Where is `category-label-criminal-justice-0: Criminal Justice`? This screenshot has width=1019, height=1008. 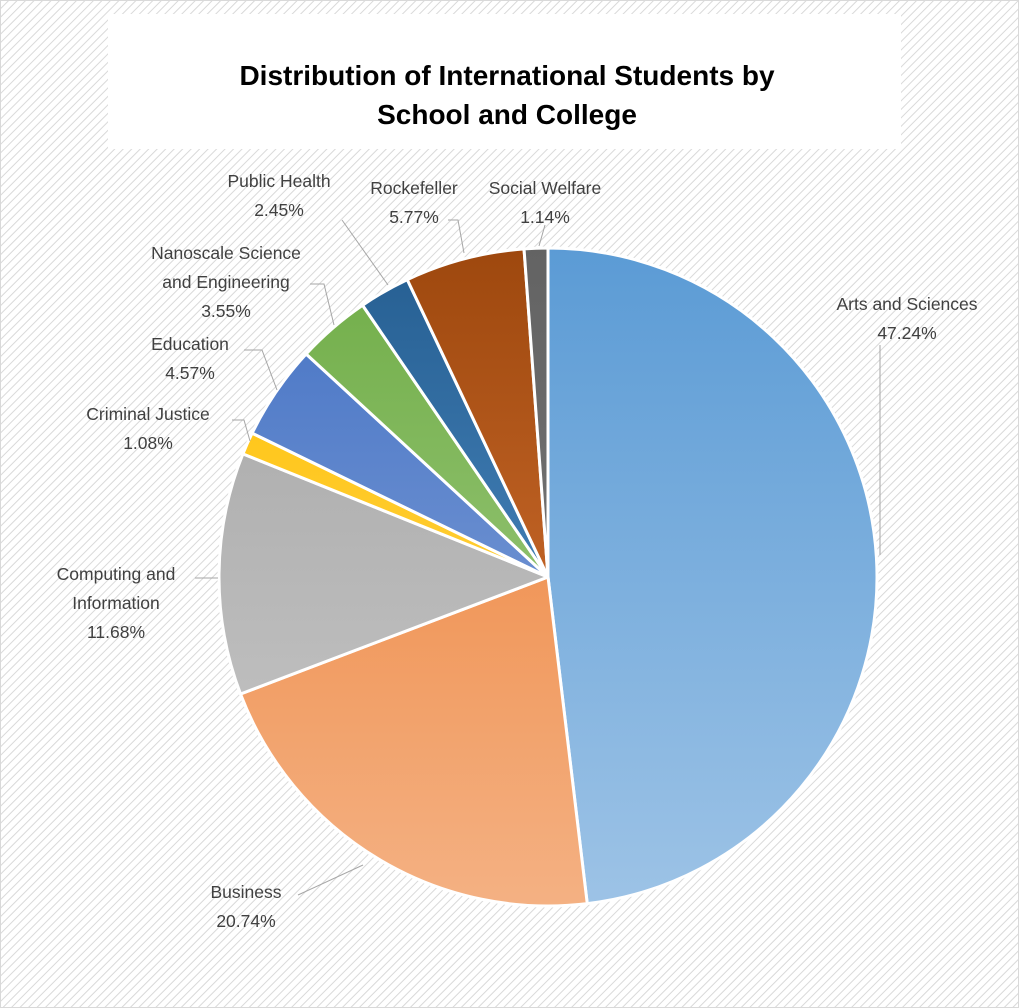
category-label-criminal-justice-0: Criminal Justice is located at coordinates (148, 414).